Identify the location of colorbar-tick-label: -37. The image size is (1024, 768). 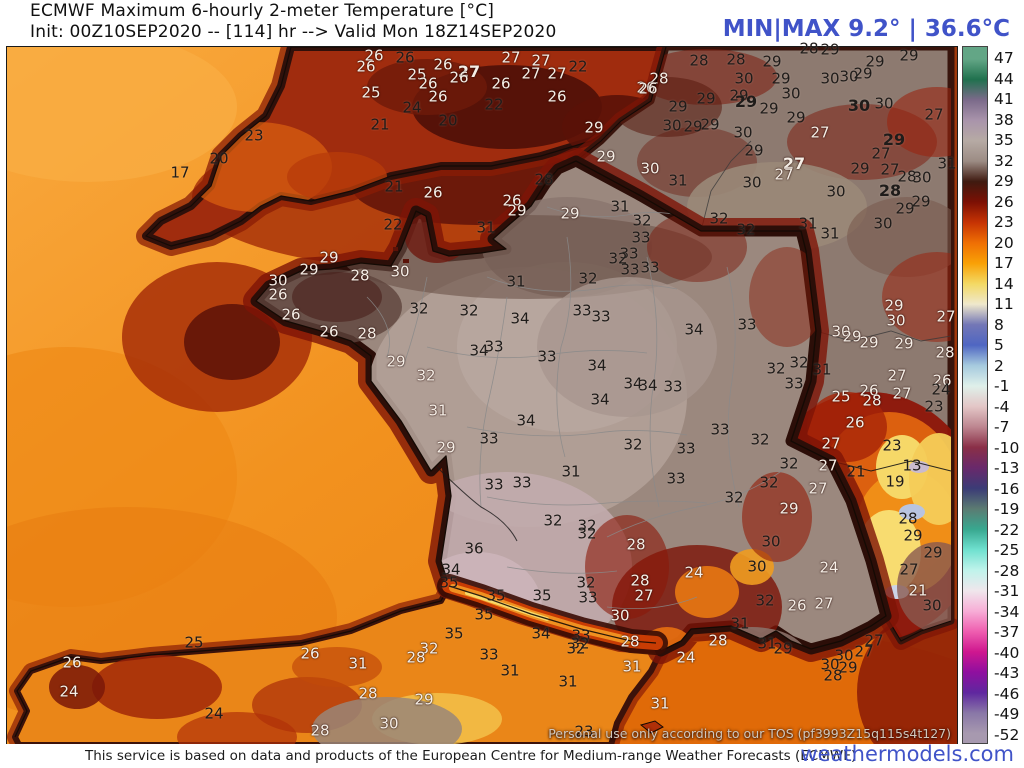
(1007, 632).